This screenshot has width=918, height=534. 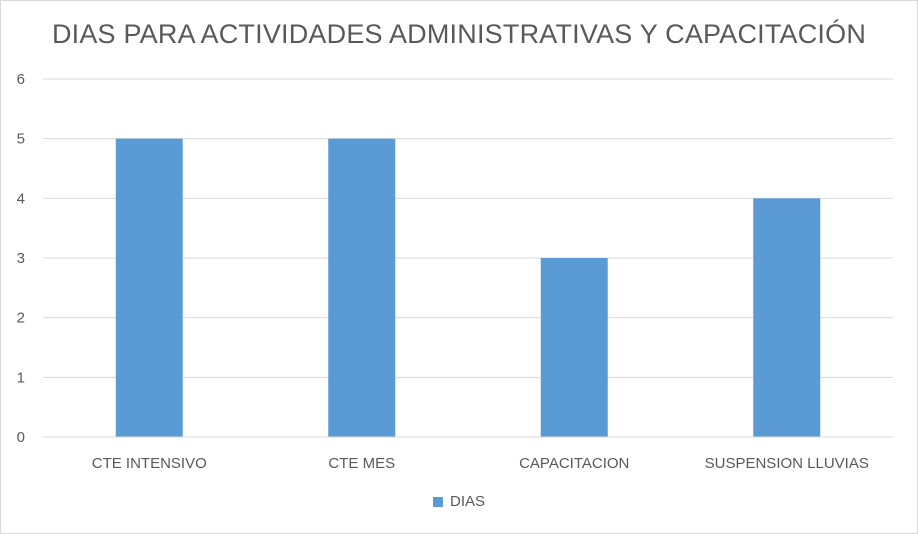 What do you see at coordinates (437, 501) in the screenshot?
I see `legend-swatch-dias` at bounding box center [437, 501].